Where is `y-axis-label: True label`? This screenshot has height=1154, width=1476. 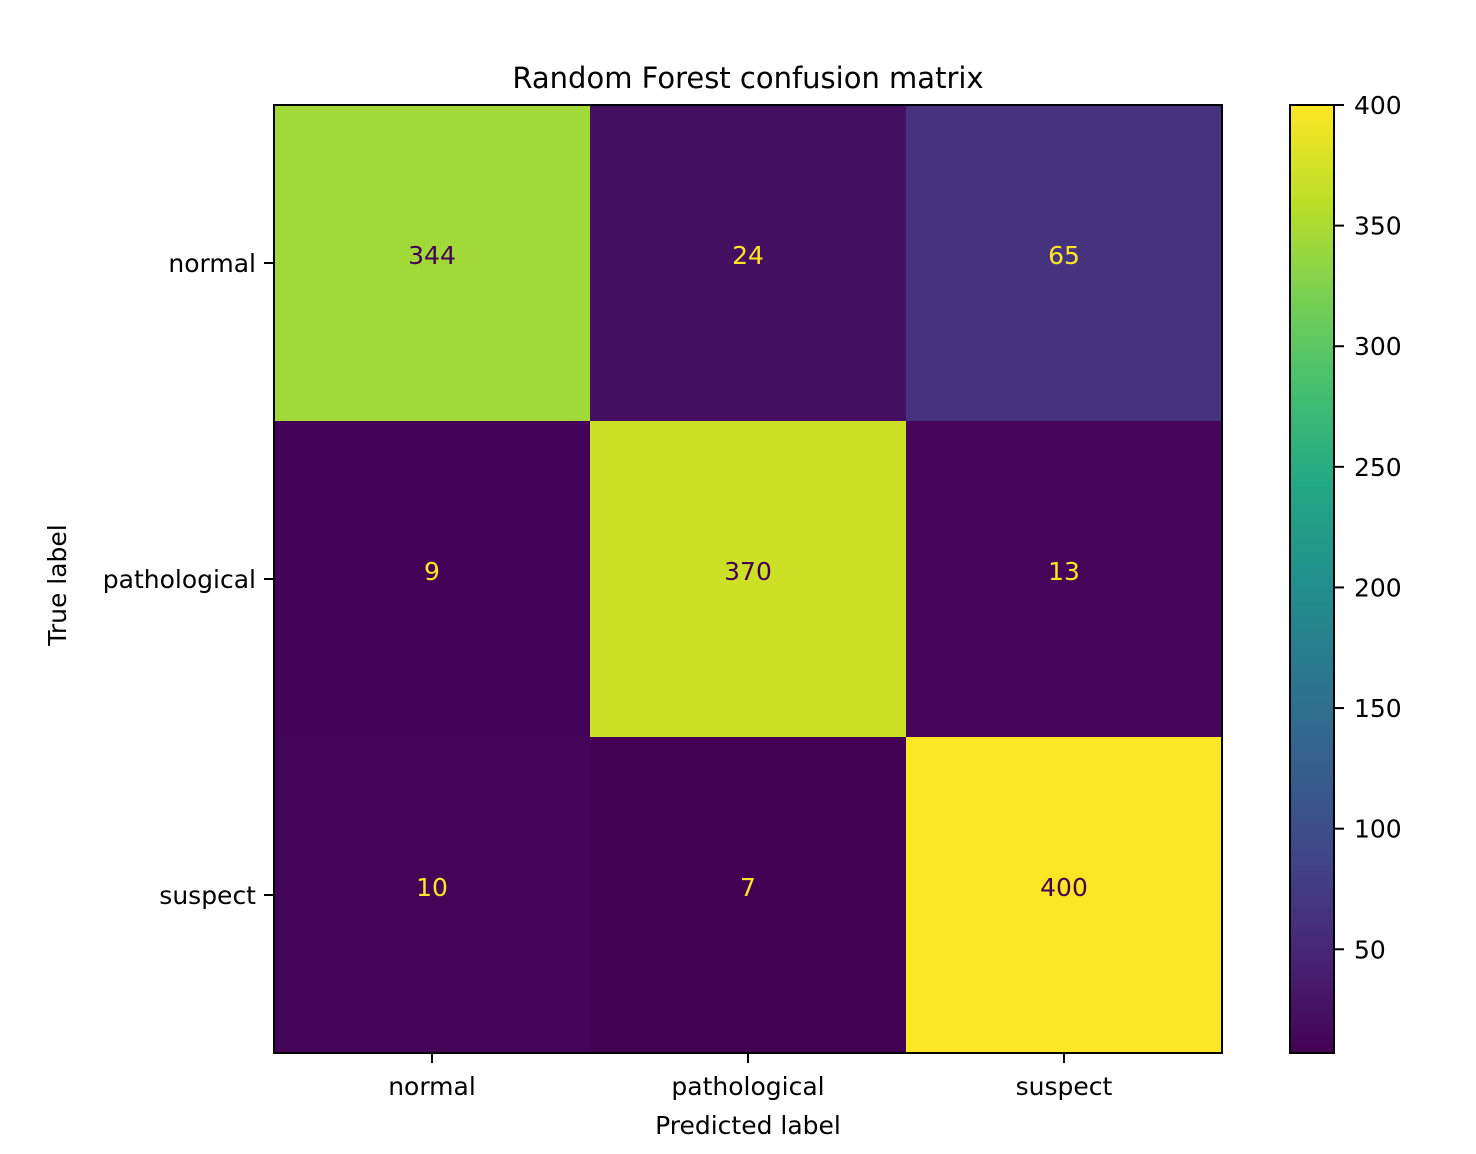
y-axis-label: True label is located at coordinates (57, 585).